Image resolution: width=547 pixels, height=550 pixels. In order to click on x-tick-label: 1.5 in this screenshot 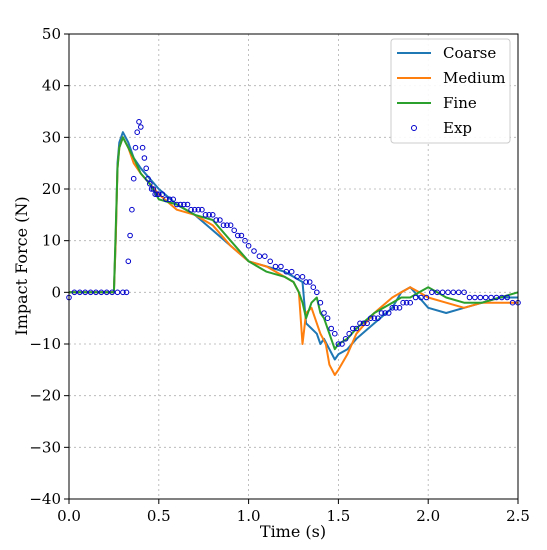, I will do `click(338, 516)`.